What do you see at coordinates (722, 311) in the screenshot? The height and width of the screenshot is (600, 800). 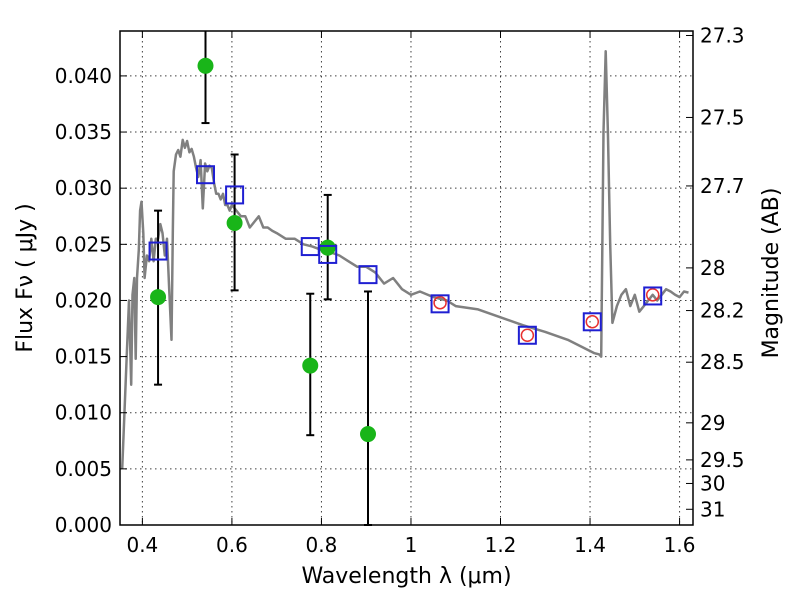 I see `mag-tick-label: 28.2` at bounding box center [722, 311].